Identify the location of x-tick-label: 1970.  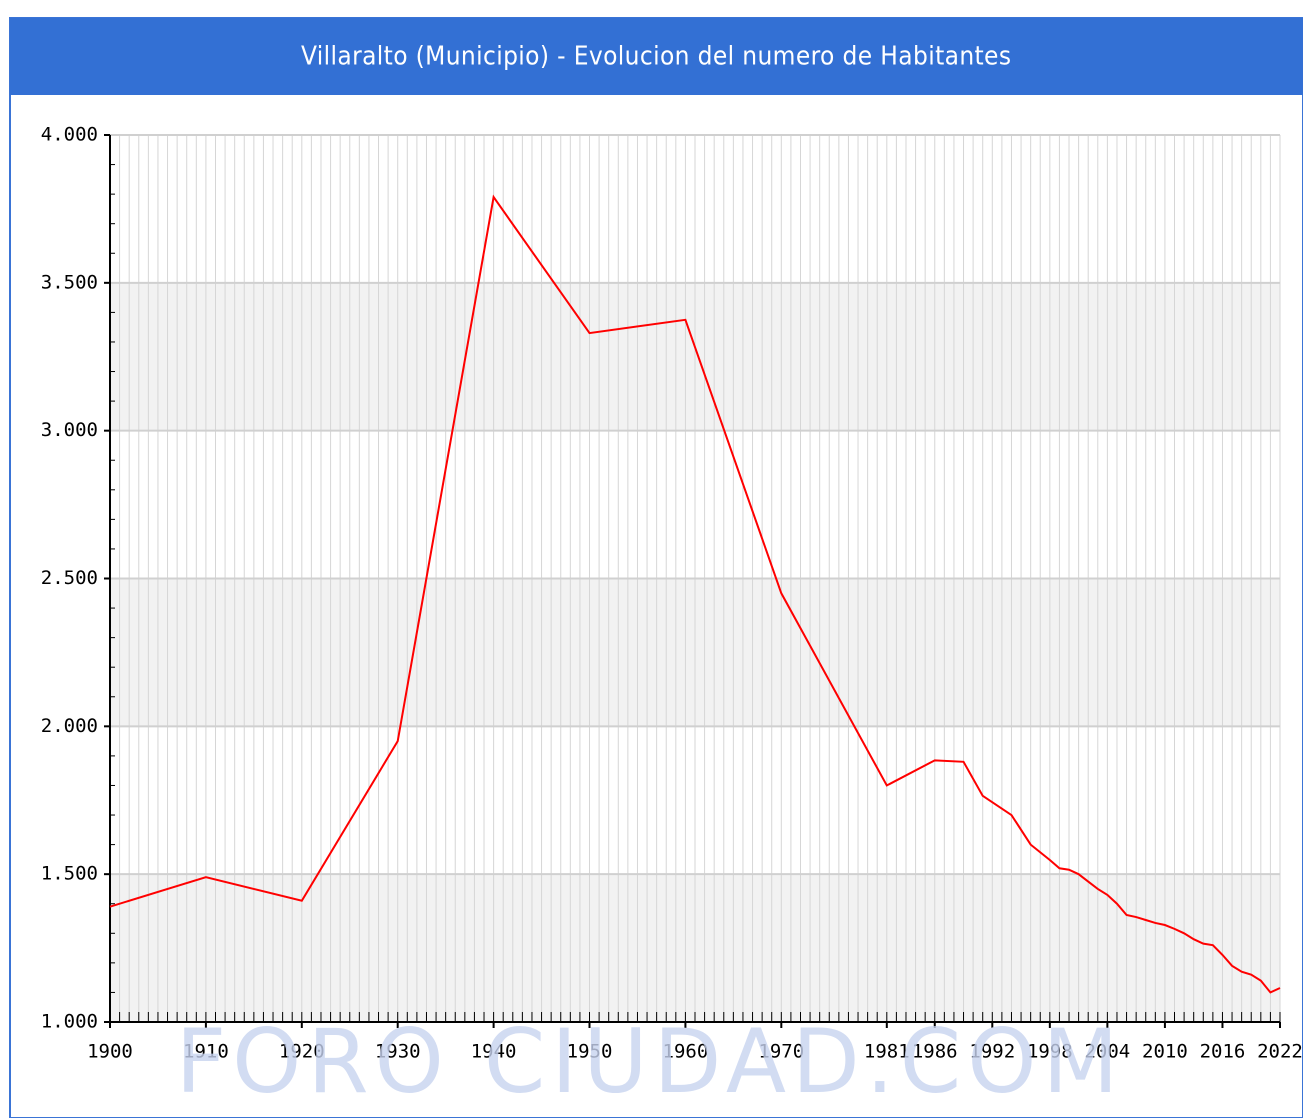
(781, 1052).